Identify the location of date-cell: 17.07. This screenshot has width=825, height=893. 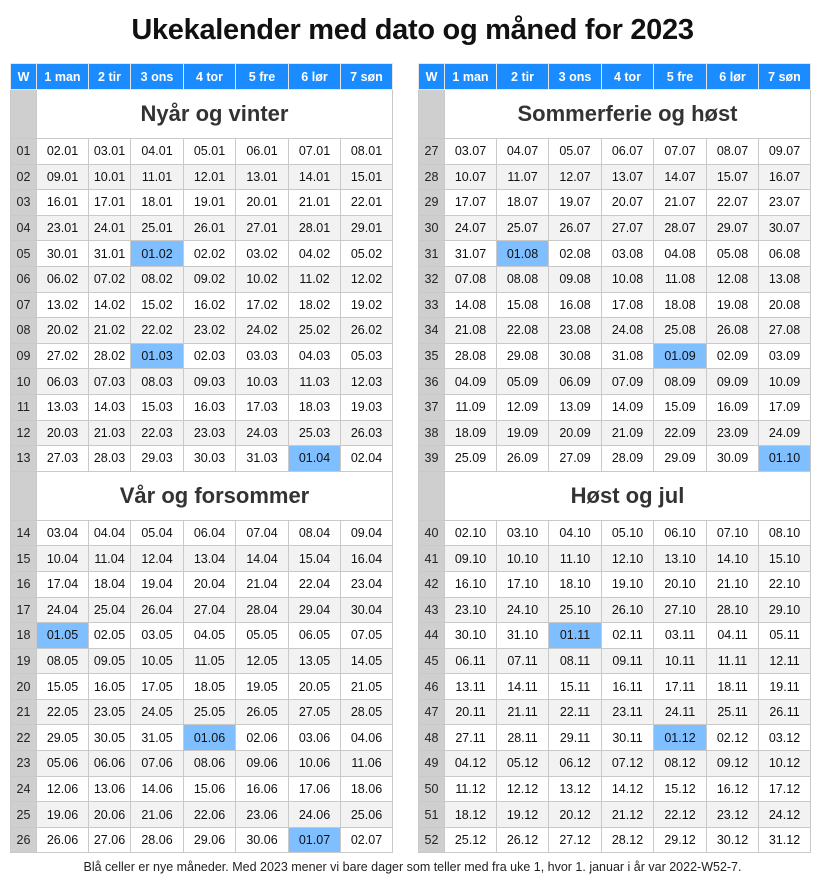
(470, 202).